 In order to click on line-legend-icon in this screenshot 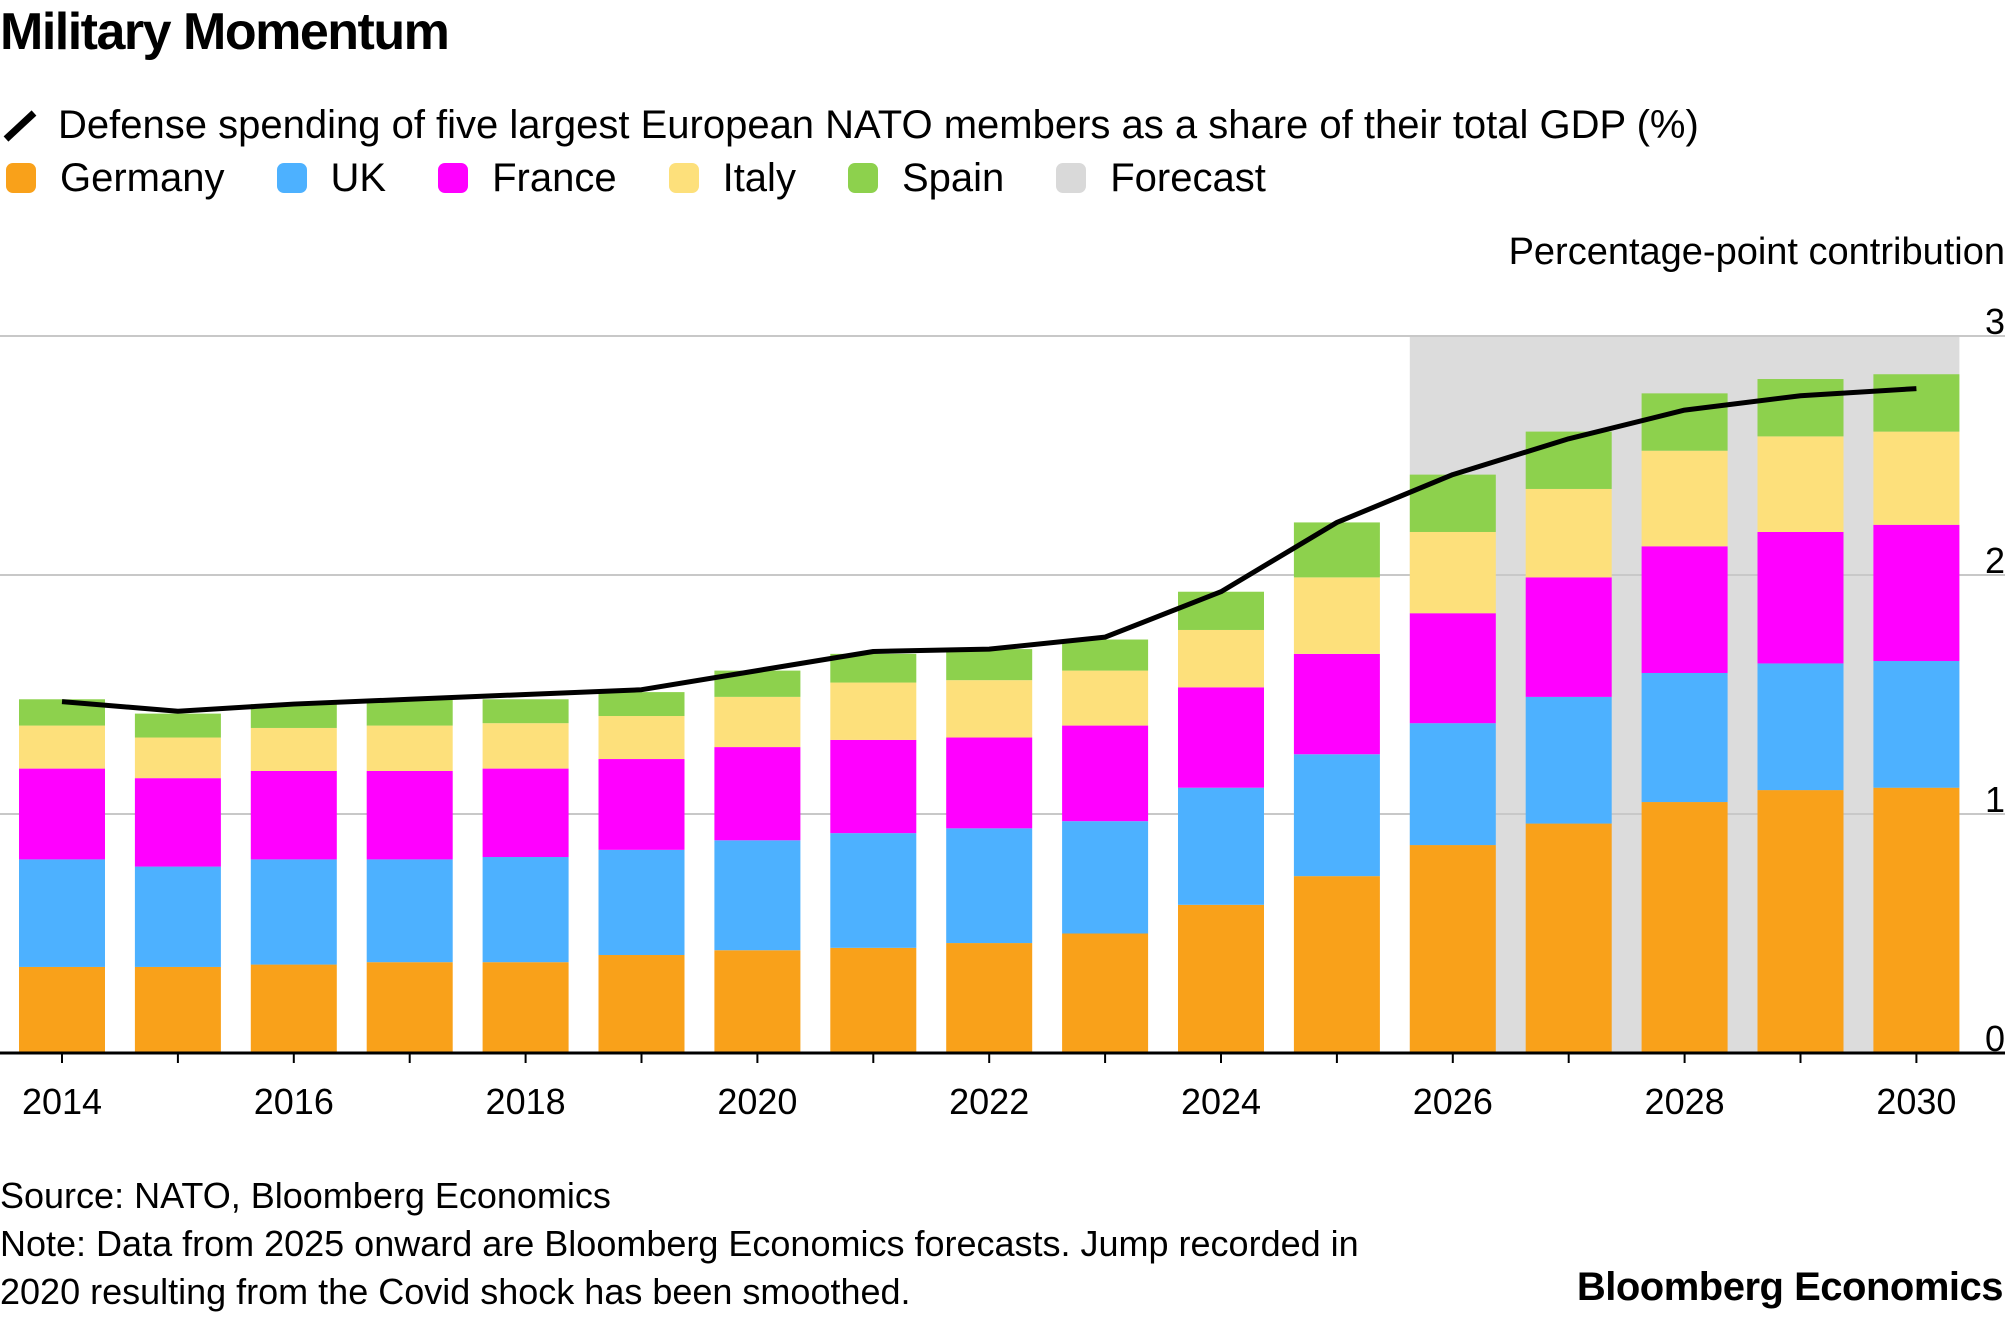, I will do `click(20, 126)`.